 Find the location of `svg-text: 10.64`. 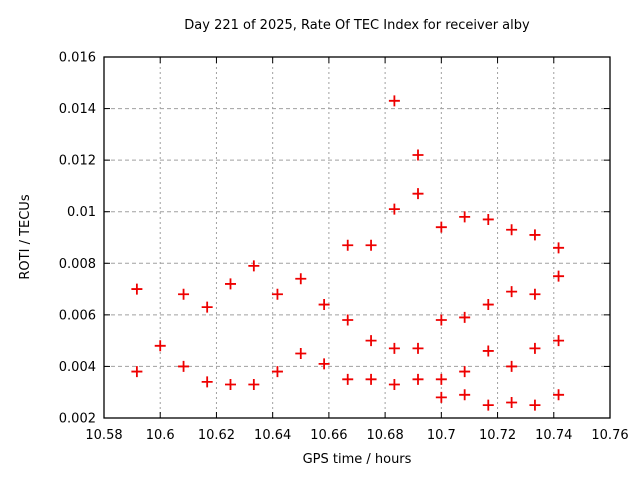

svg-text: 10.64 is located at coordinates (272, 435).